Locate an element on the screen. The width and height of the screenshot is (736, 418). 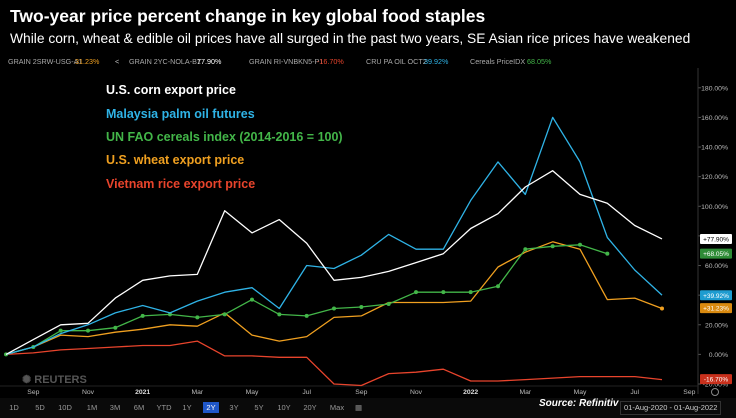
period-button-3m: 3M is located at coordinates (115, 407).